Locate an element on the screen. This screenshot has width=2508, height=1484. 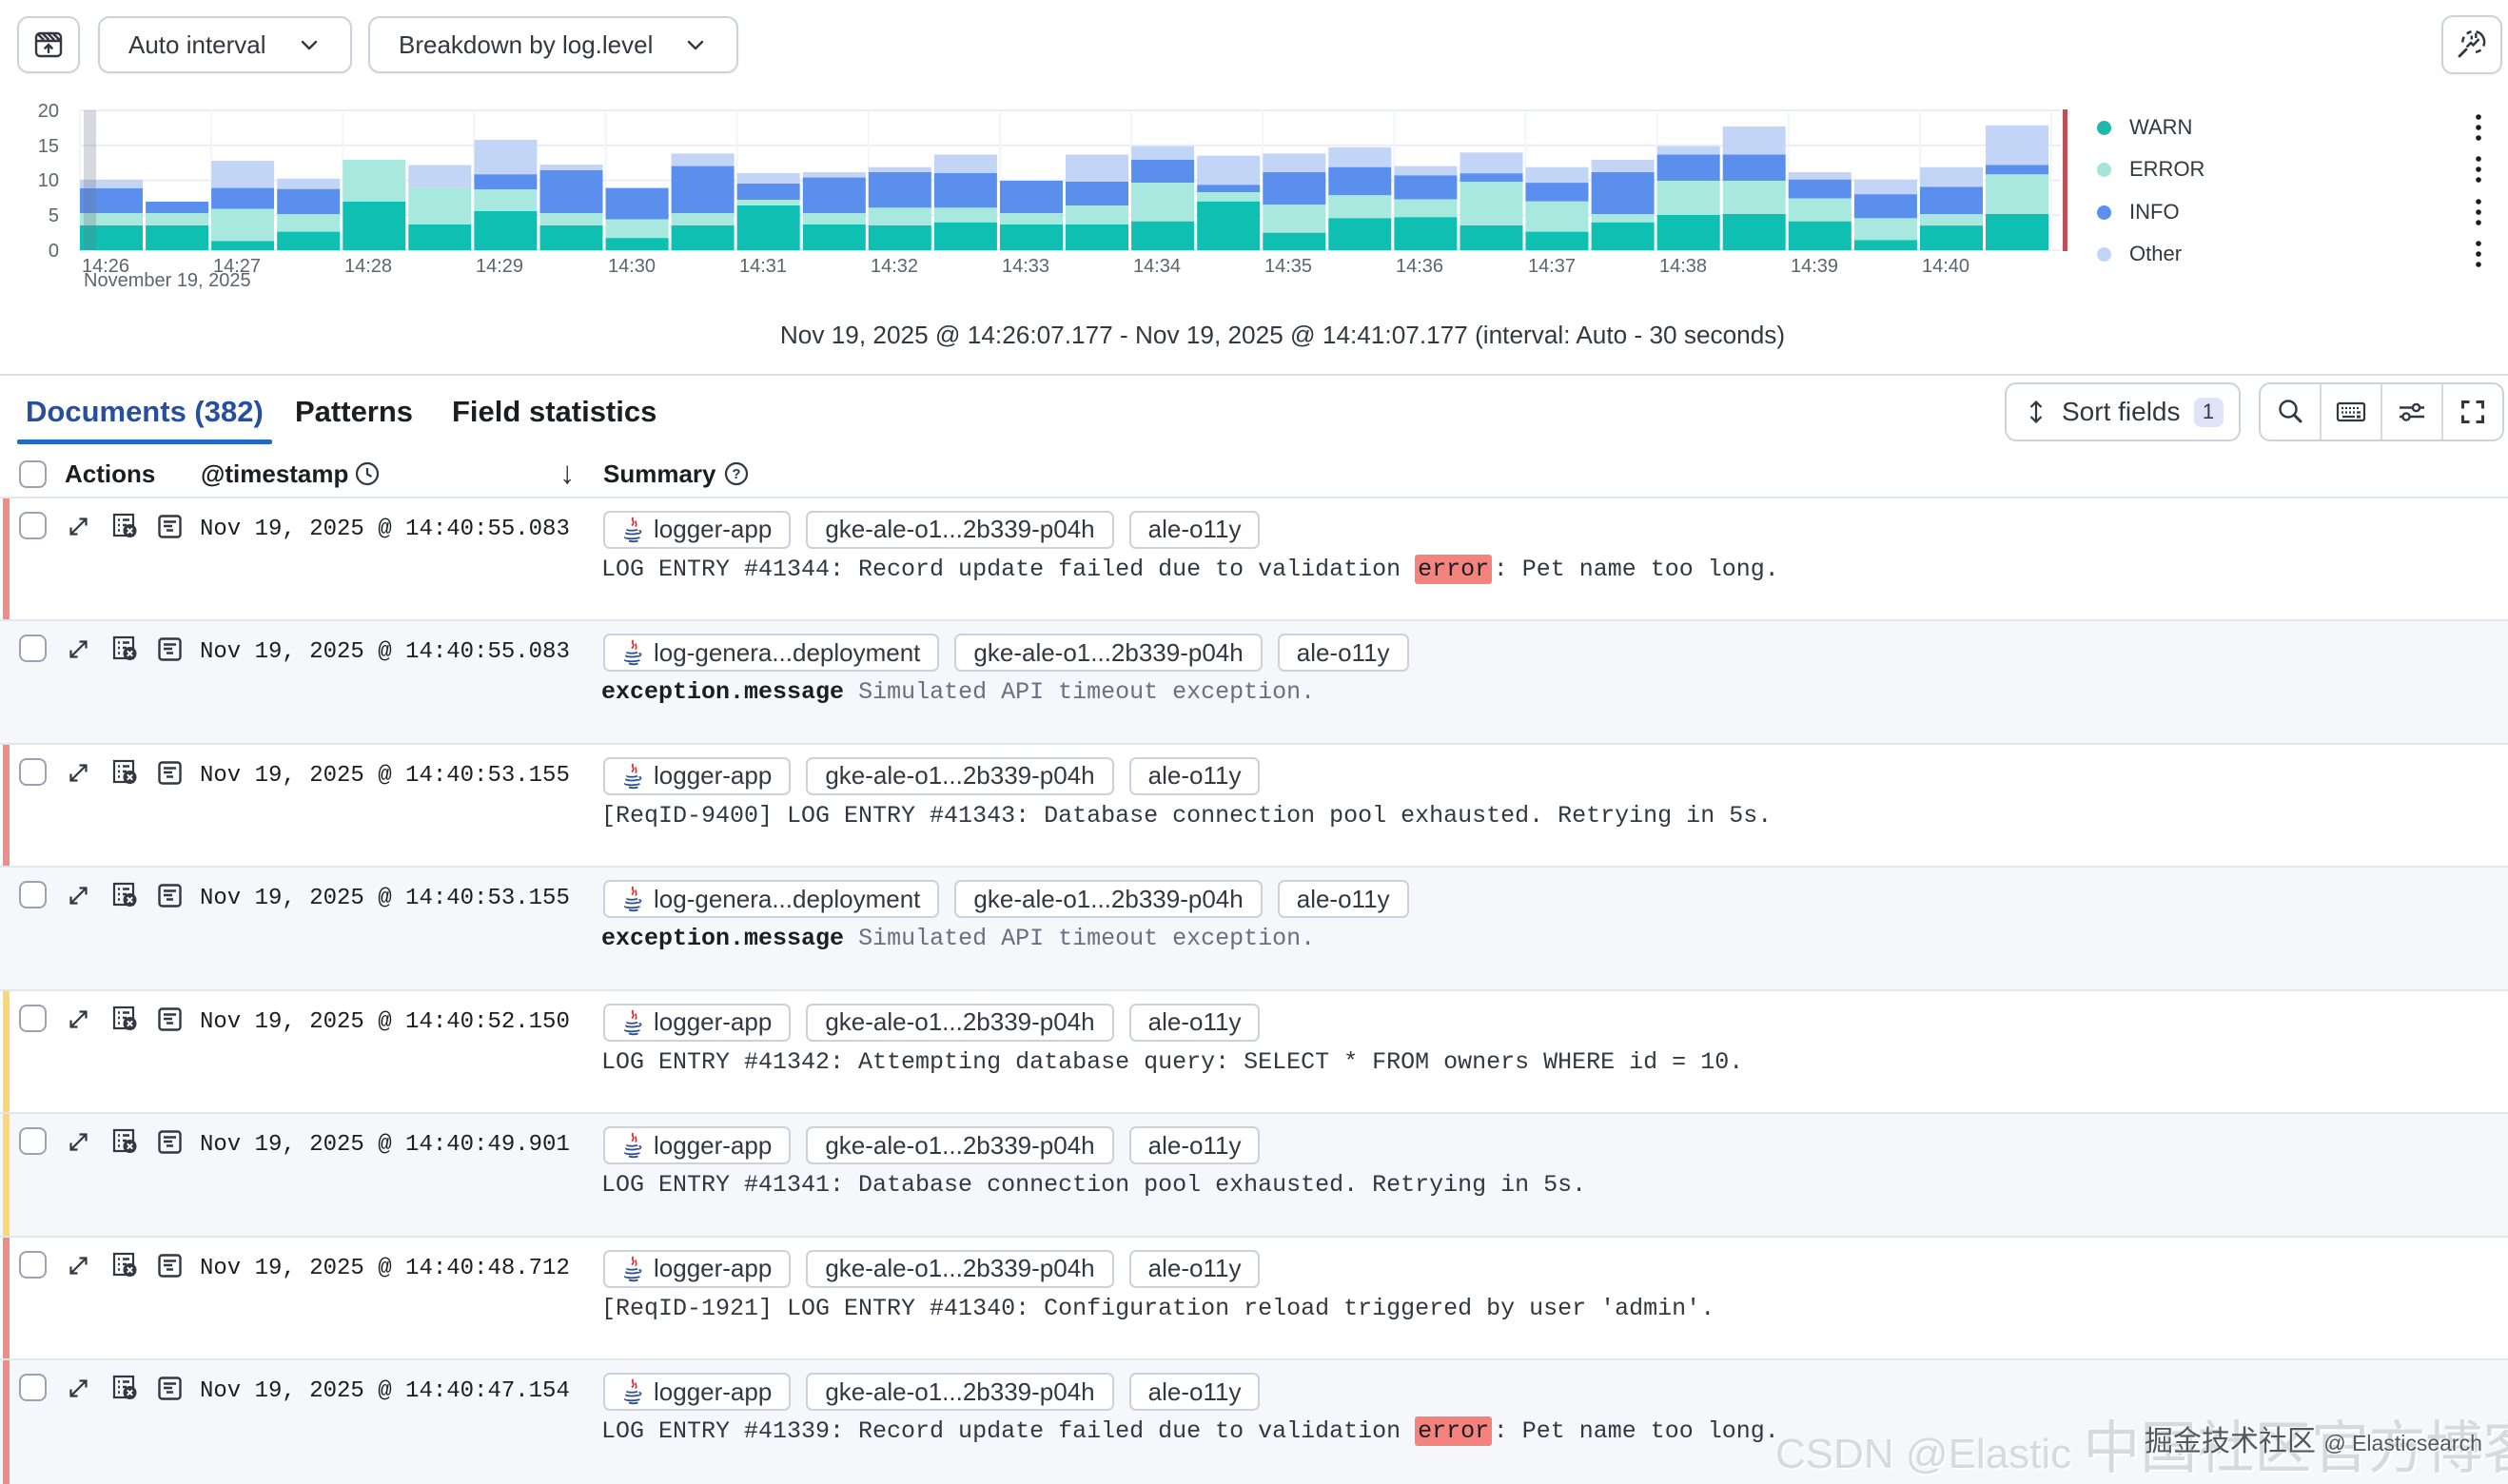
svg-text: November 19, 2025 is located at coordinates (167, 280).